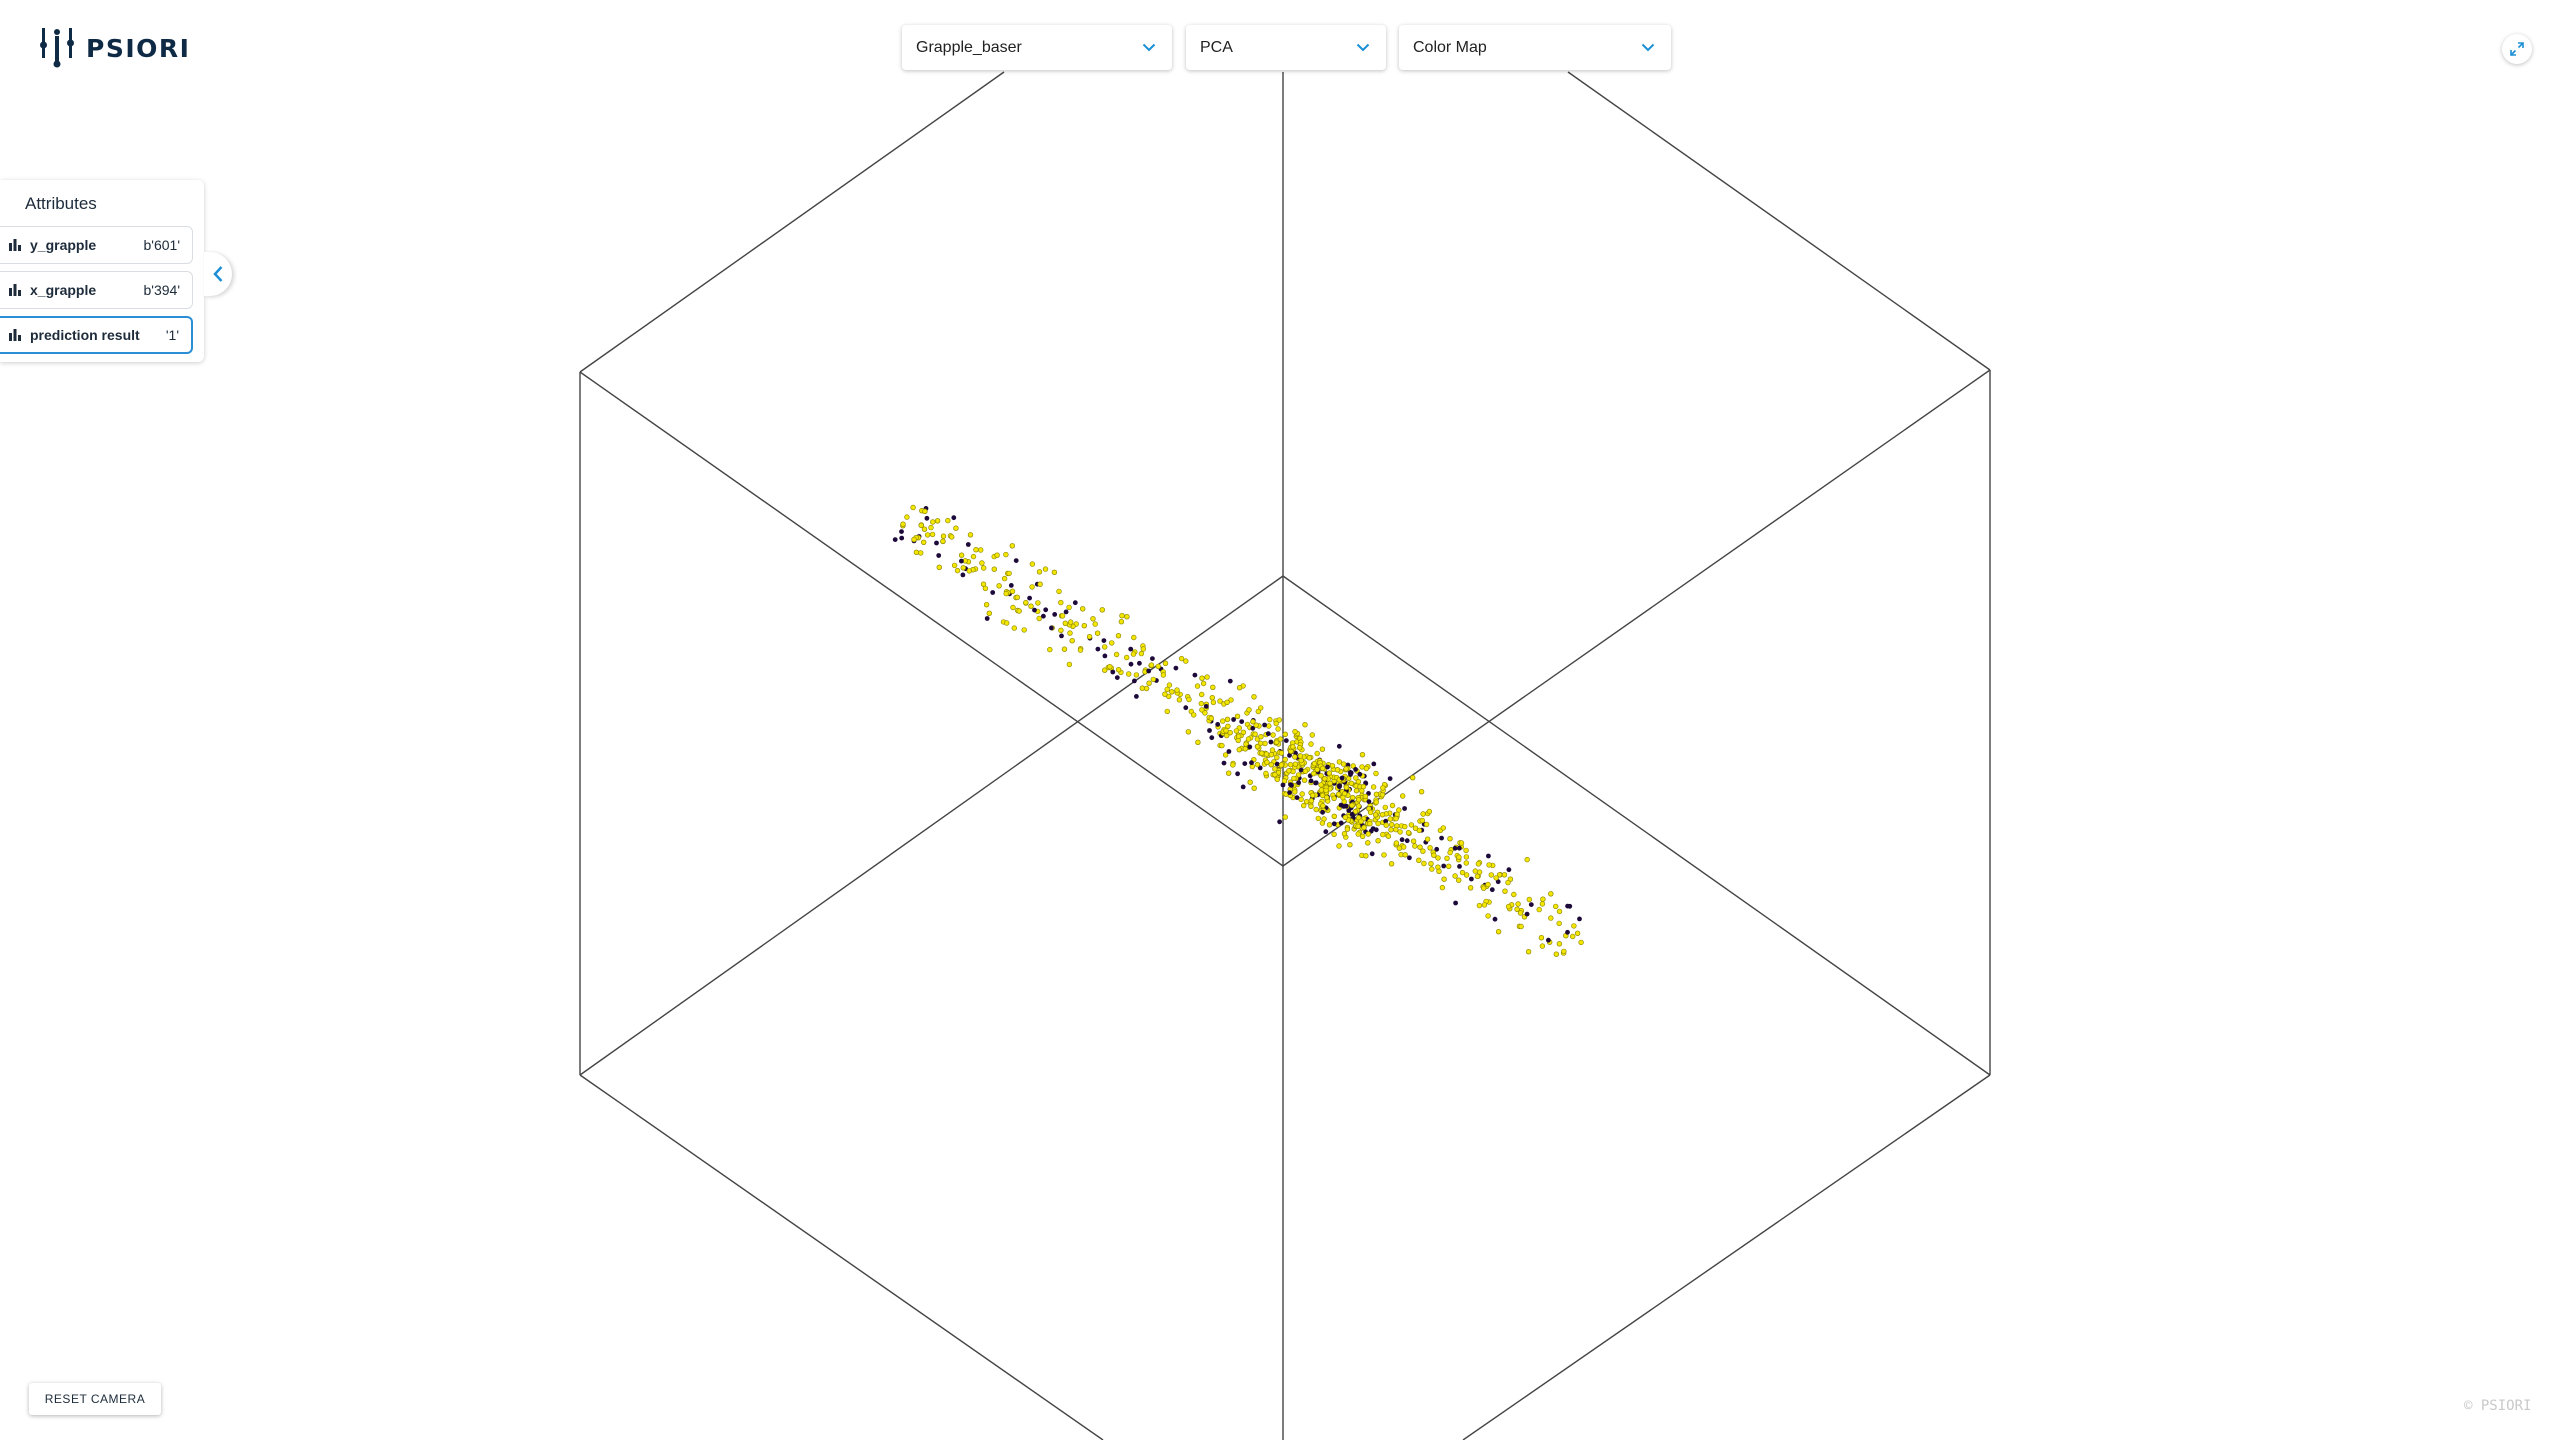  What do you see at coordinates (1286, 47) in the screenshot?
I see `method-dropdown: PCA` at bounding box center [1286, 47].